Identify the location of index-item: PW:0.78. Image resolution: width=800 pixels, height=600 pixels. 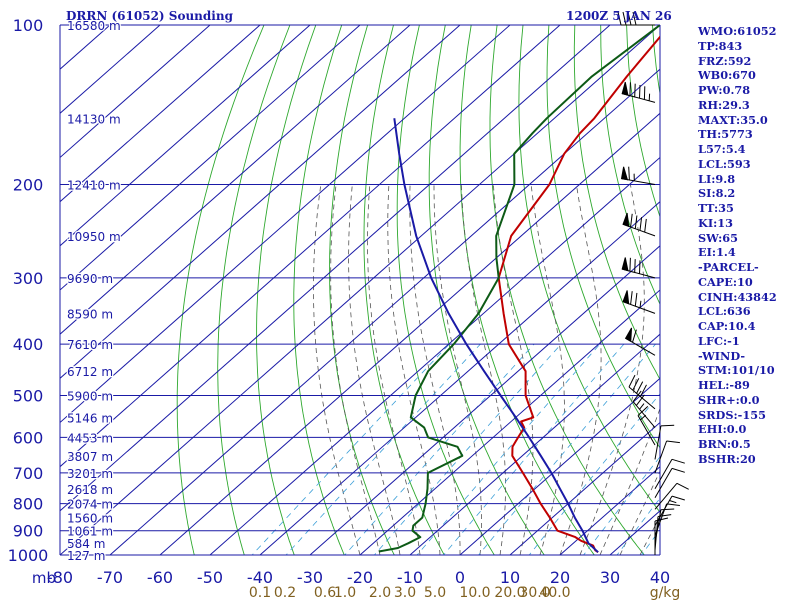
(724, 90).